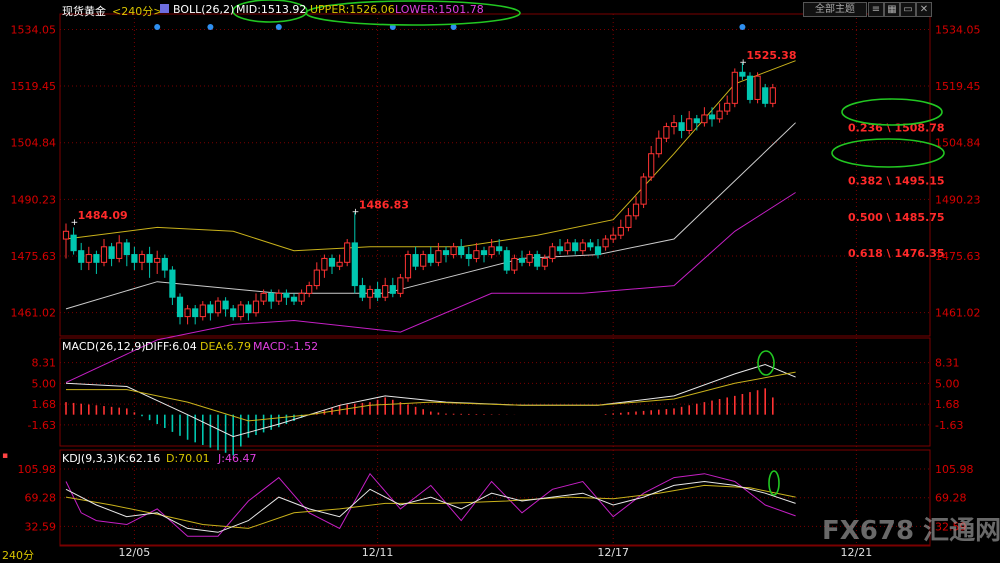 This screenshot has width=1000, height=563. Describe the element at coordinates (225, 346) in the screenshot. I see `macd-dea-value: DEA:6.79` at that location.